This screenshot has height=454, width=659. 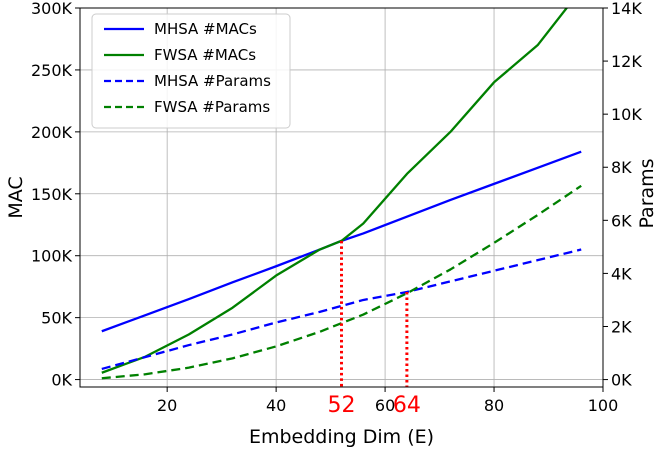 What do you see at coordinates (621, 380) in the screenshot?
I see `y2-tick-label: 0K` at bounding box center [621, 380].